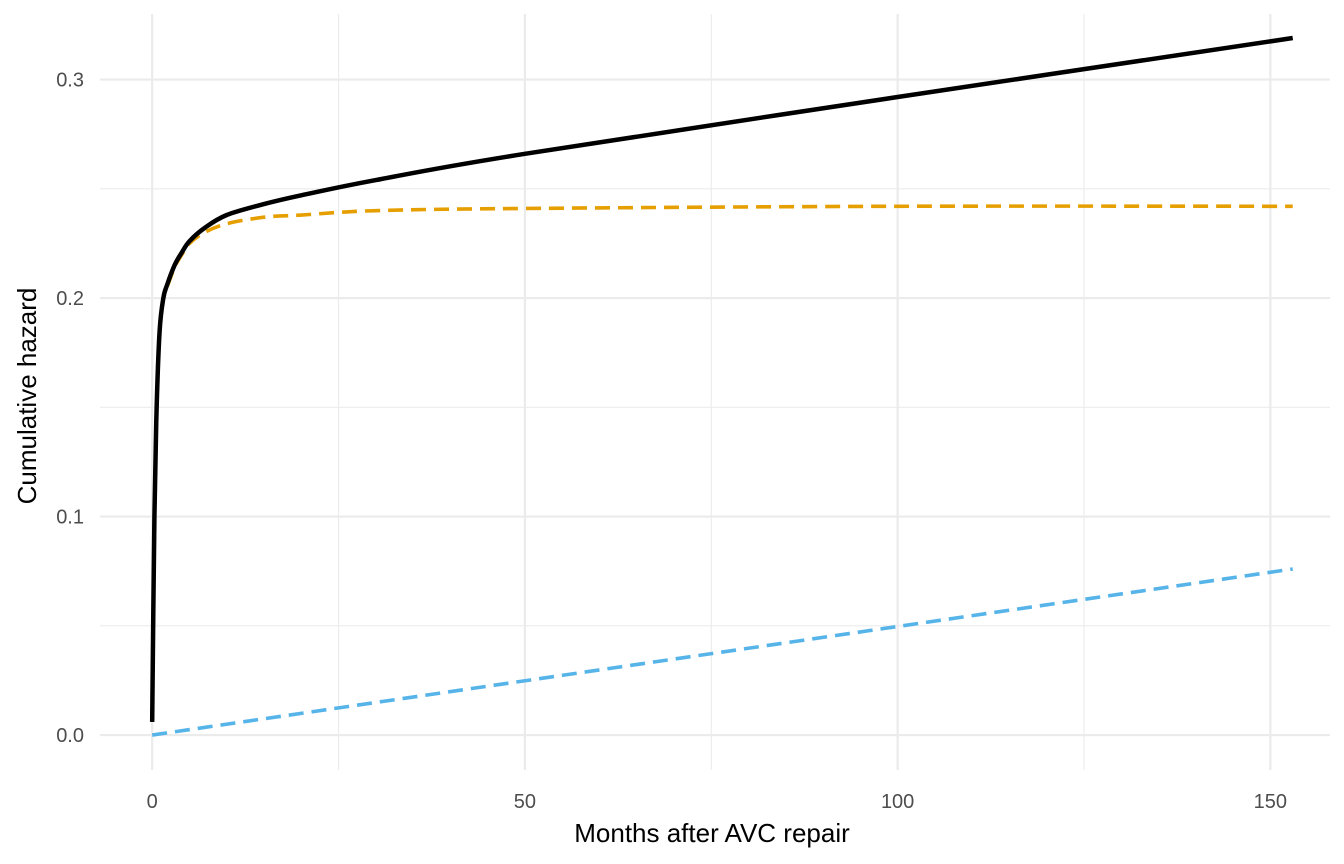 Image resolution: width=1344 pixels, height=864 pixels. Describe the element at coordinates (1270, 802) in the screenshot. I see `x-tick-label: 150` at that location.